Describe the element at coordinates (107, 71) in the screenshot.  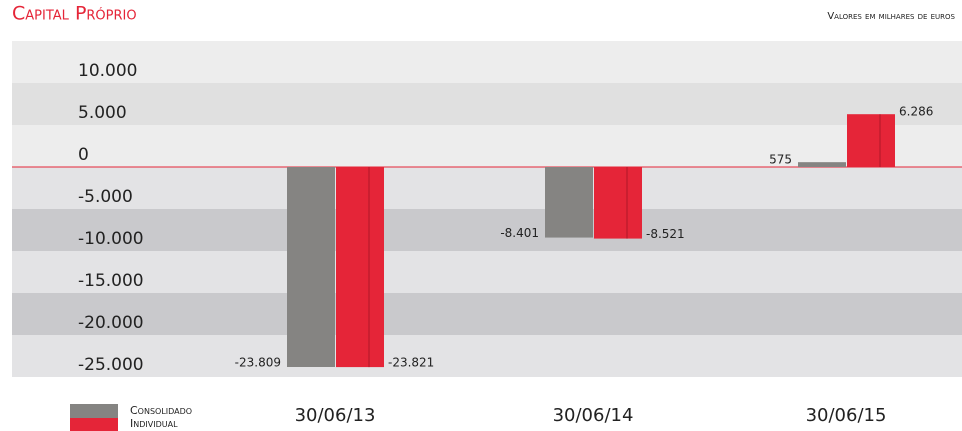
I see `y-tick-label: 10.000` at that location.